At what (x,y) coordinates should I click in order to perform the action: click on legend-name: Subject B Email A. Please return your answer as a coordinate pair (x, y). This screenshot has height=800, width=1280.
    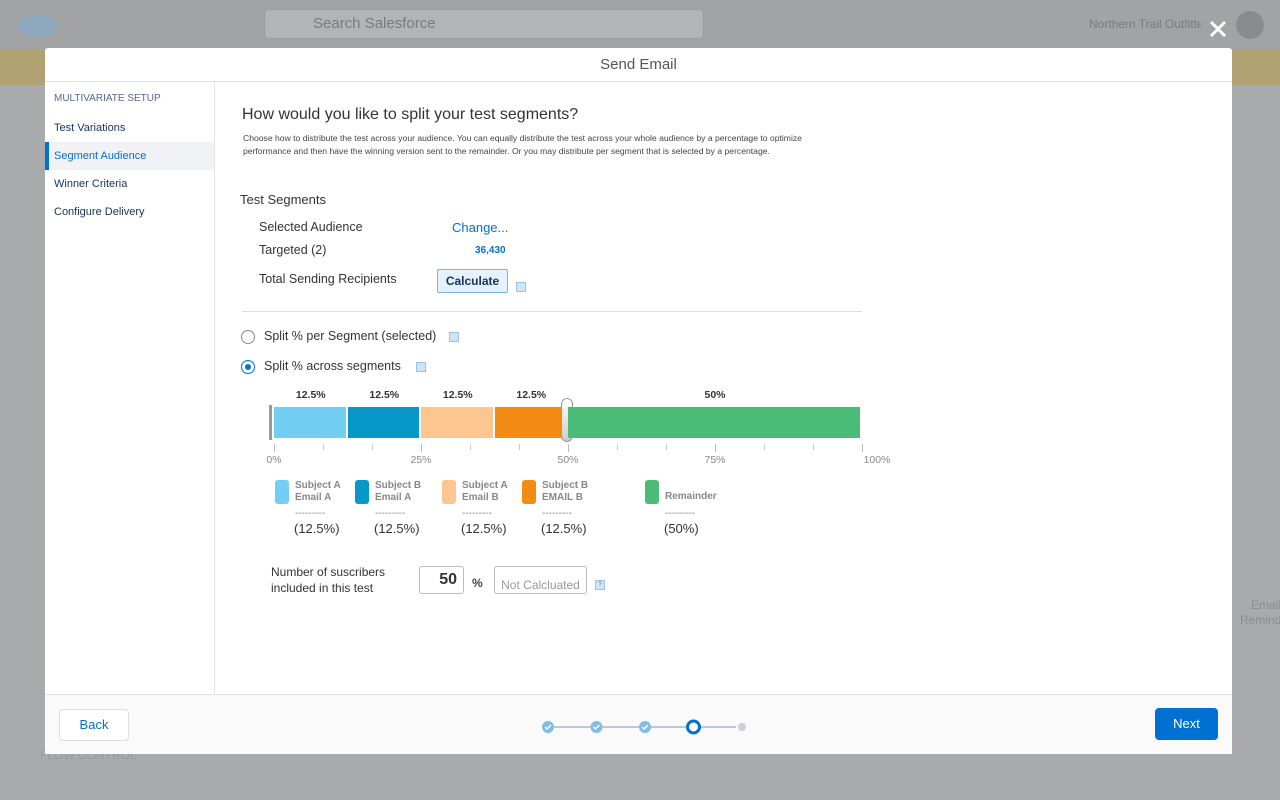
    Looking at the image, I should click on (398, 491).